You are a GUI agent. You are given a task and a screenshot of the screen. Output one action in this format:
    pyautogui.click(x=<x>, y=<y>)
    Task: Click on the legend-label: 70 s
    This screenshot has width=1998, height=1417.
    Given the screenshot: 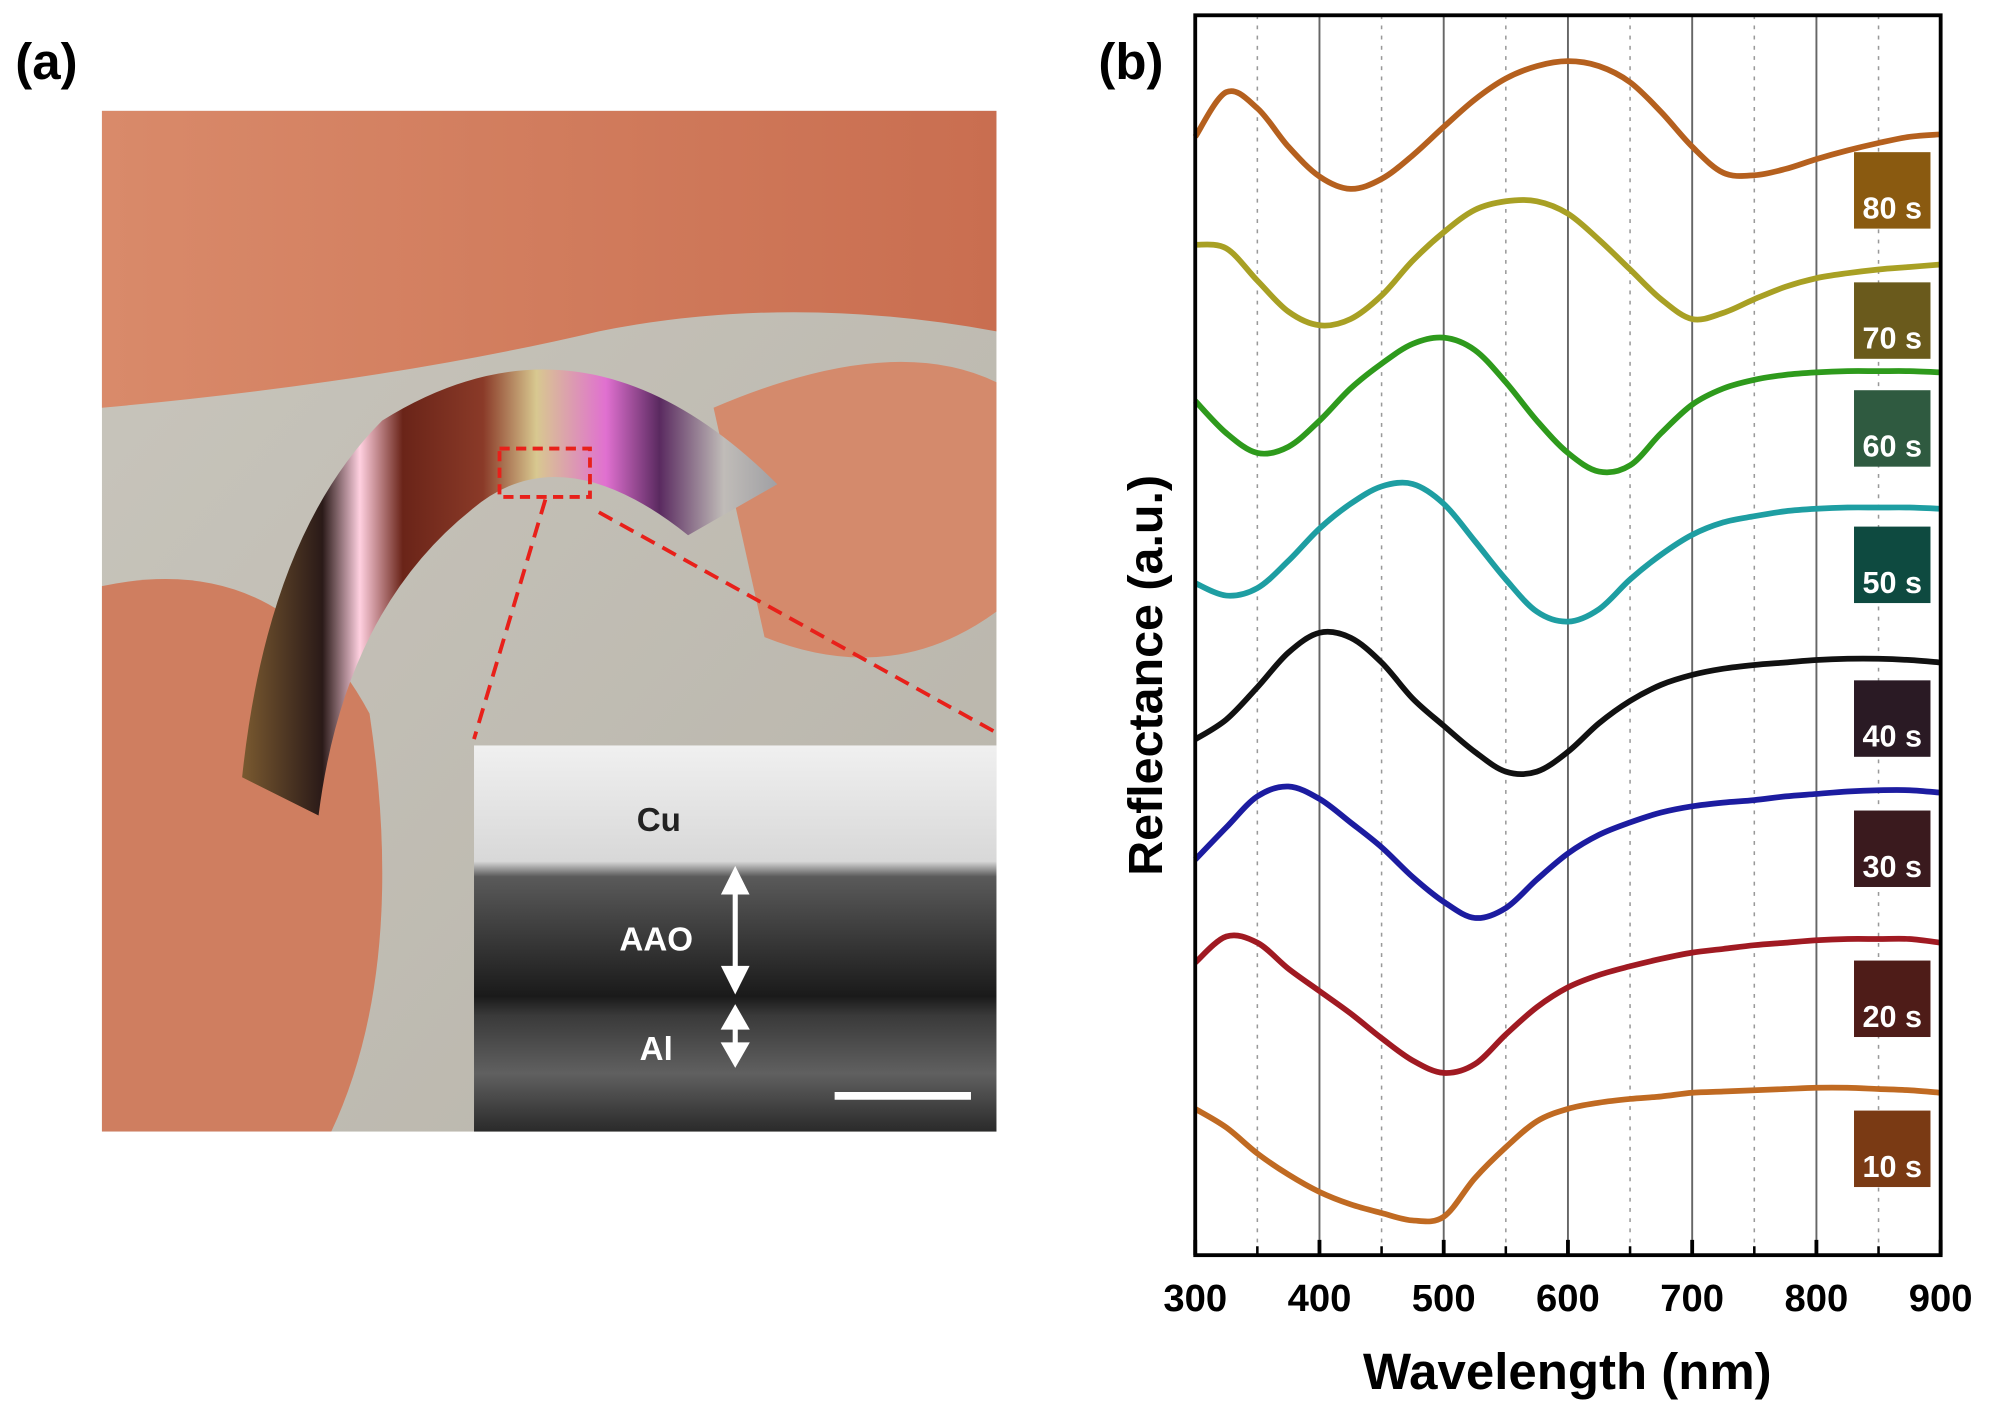 What is the action you would take?
    pyautogui.click(x=1892, y=339)
    